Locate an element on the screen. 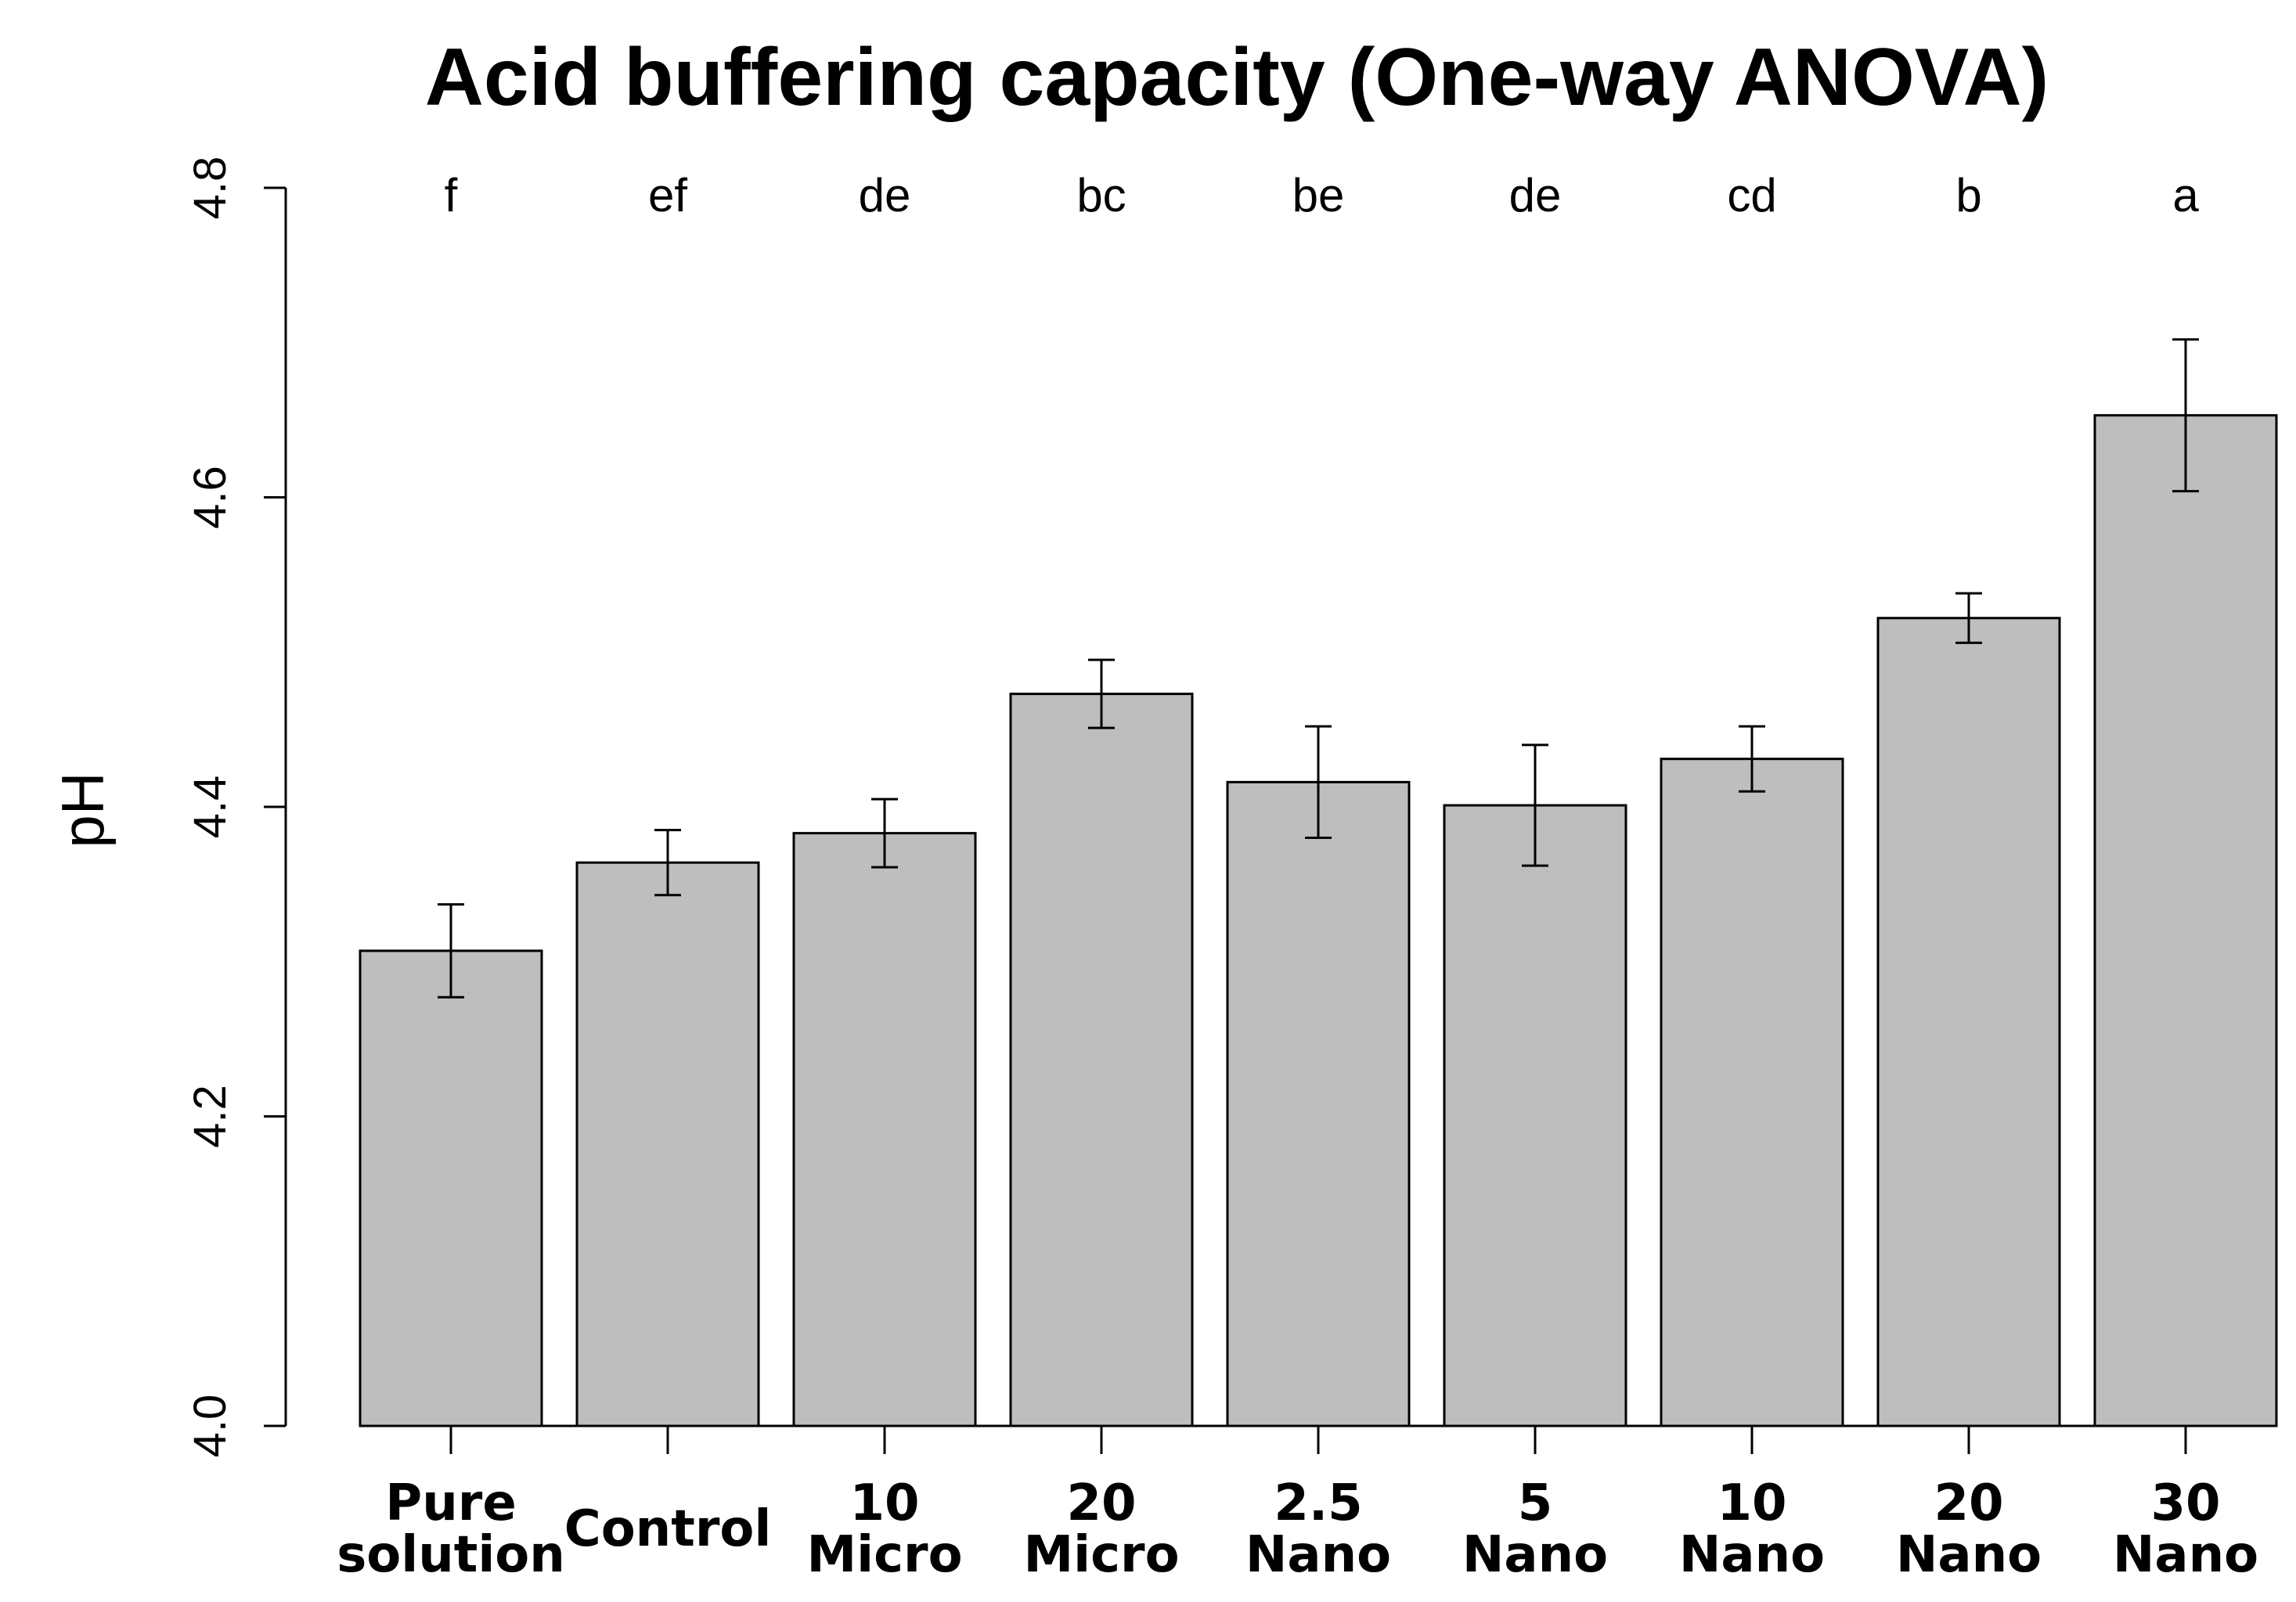 The height and width of the screenshot is (1602, 2296). y-tick-label: 4.4 is located at coordinates (210, 807).